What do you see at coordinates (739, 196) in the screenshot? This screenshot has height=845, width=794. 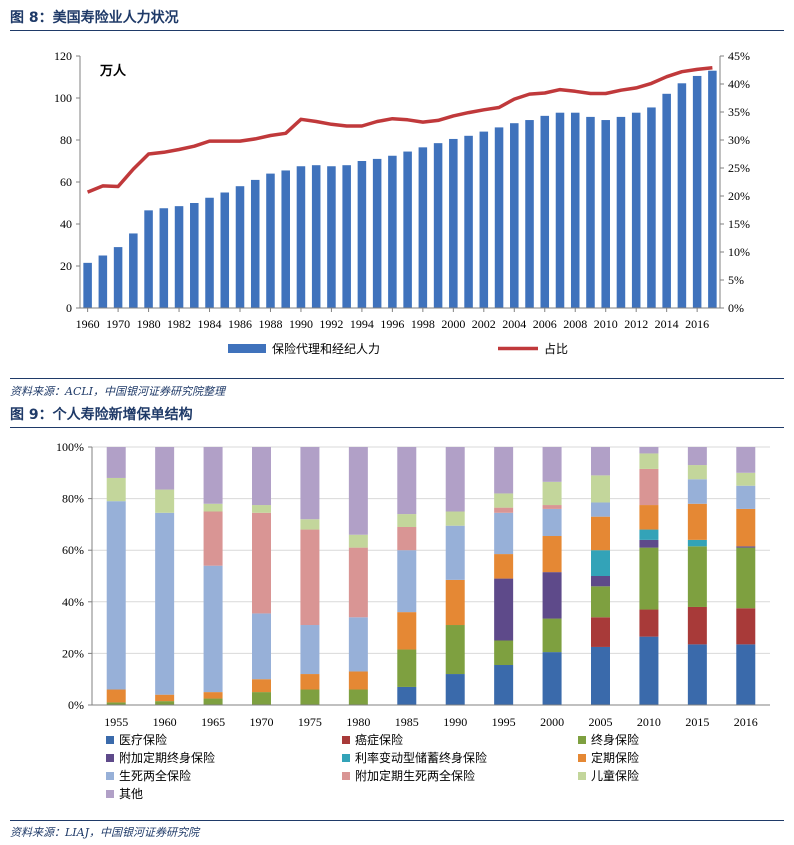 I see `figure8-right-tick-label: 20%` at bounding box center [739, 196].